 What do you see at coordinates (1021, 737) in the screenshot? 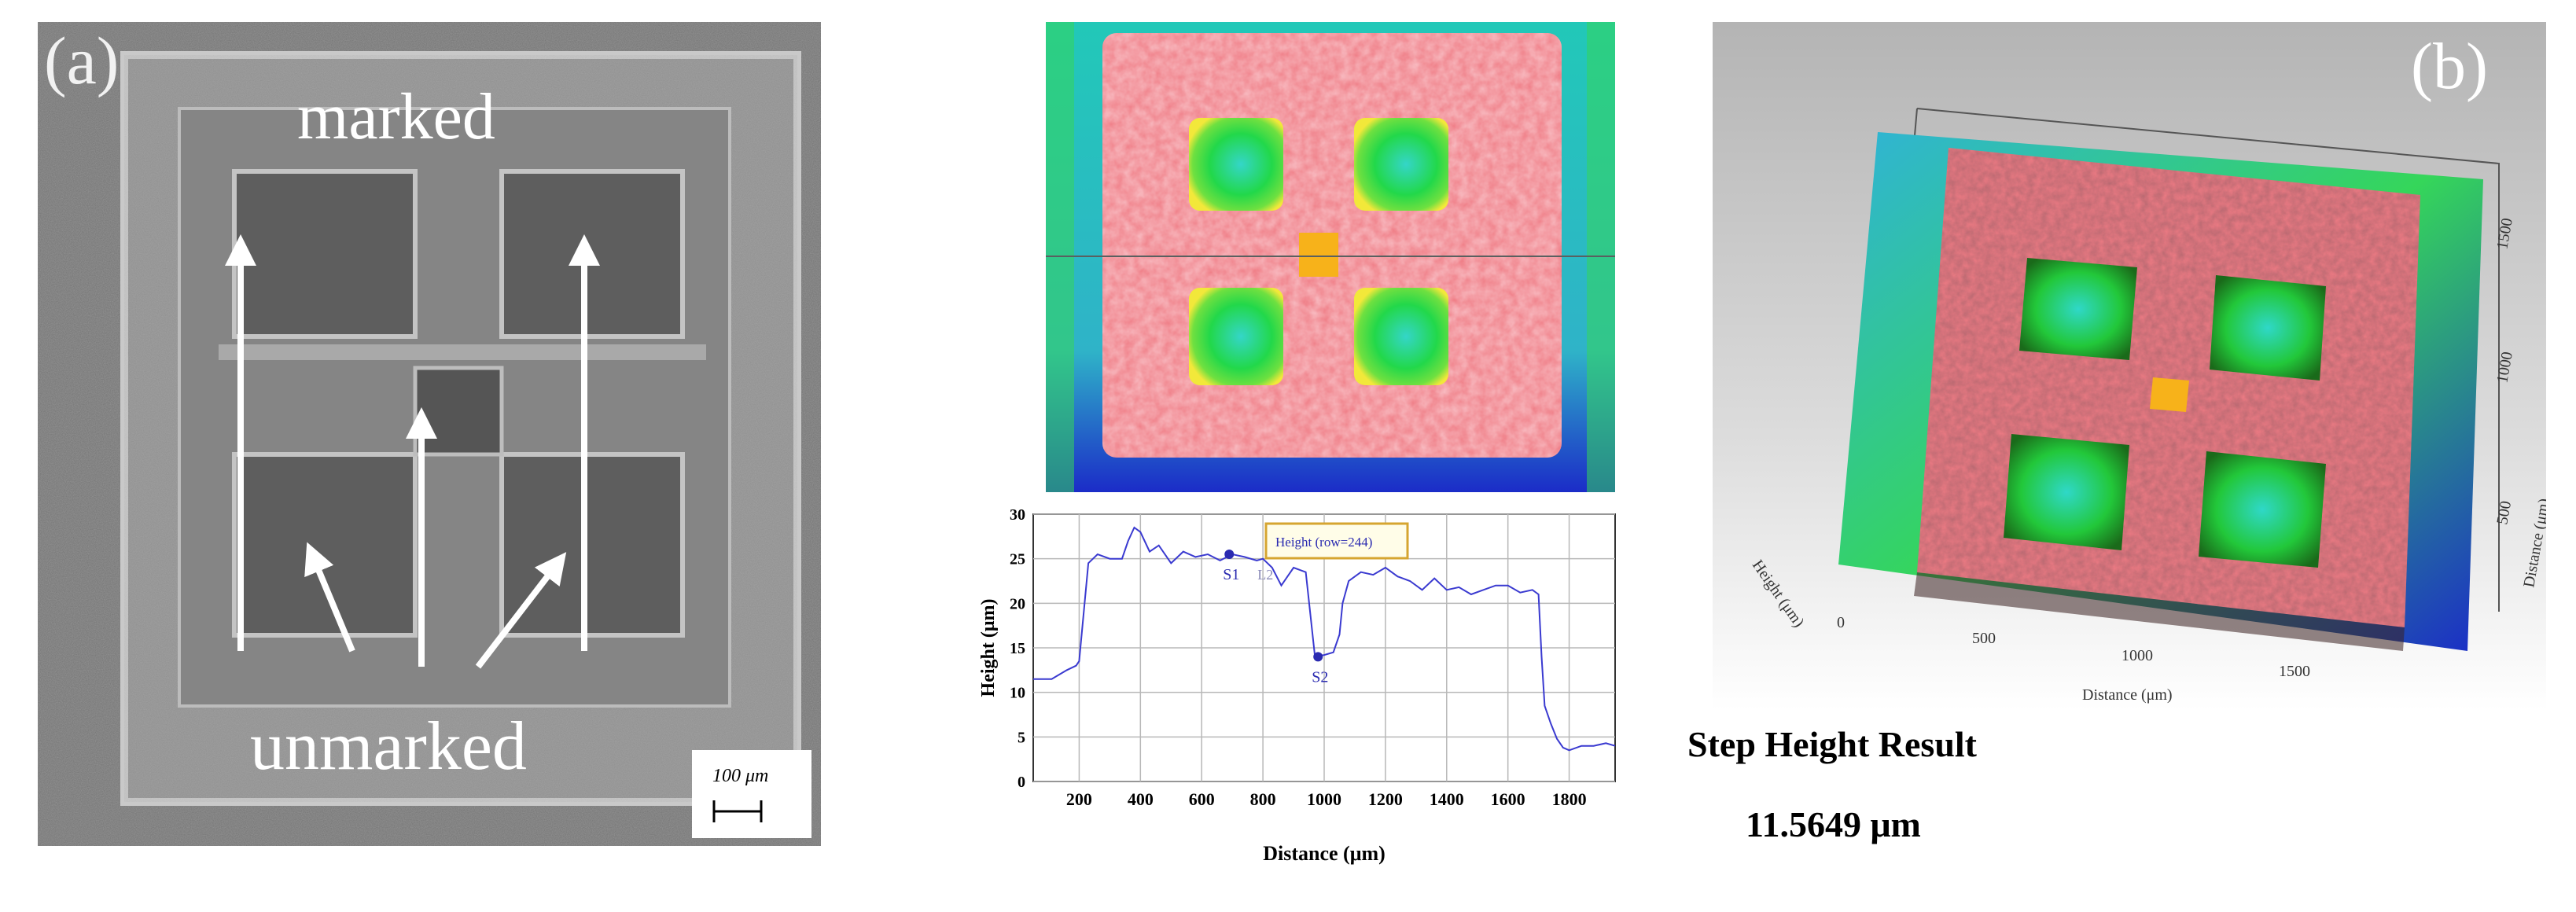
I see `y-tick-label: 5` at bounding box center [1021, 737].